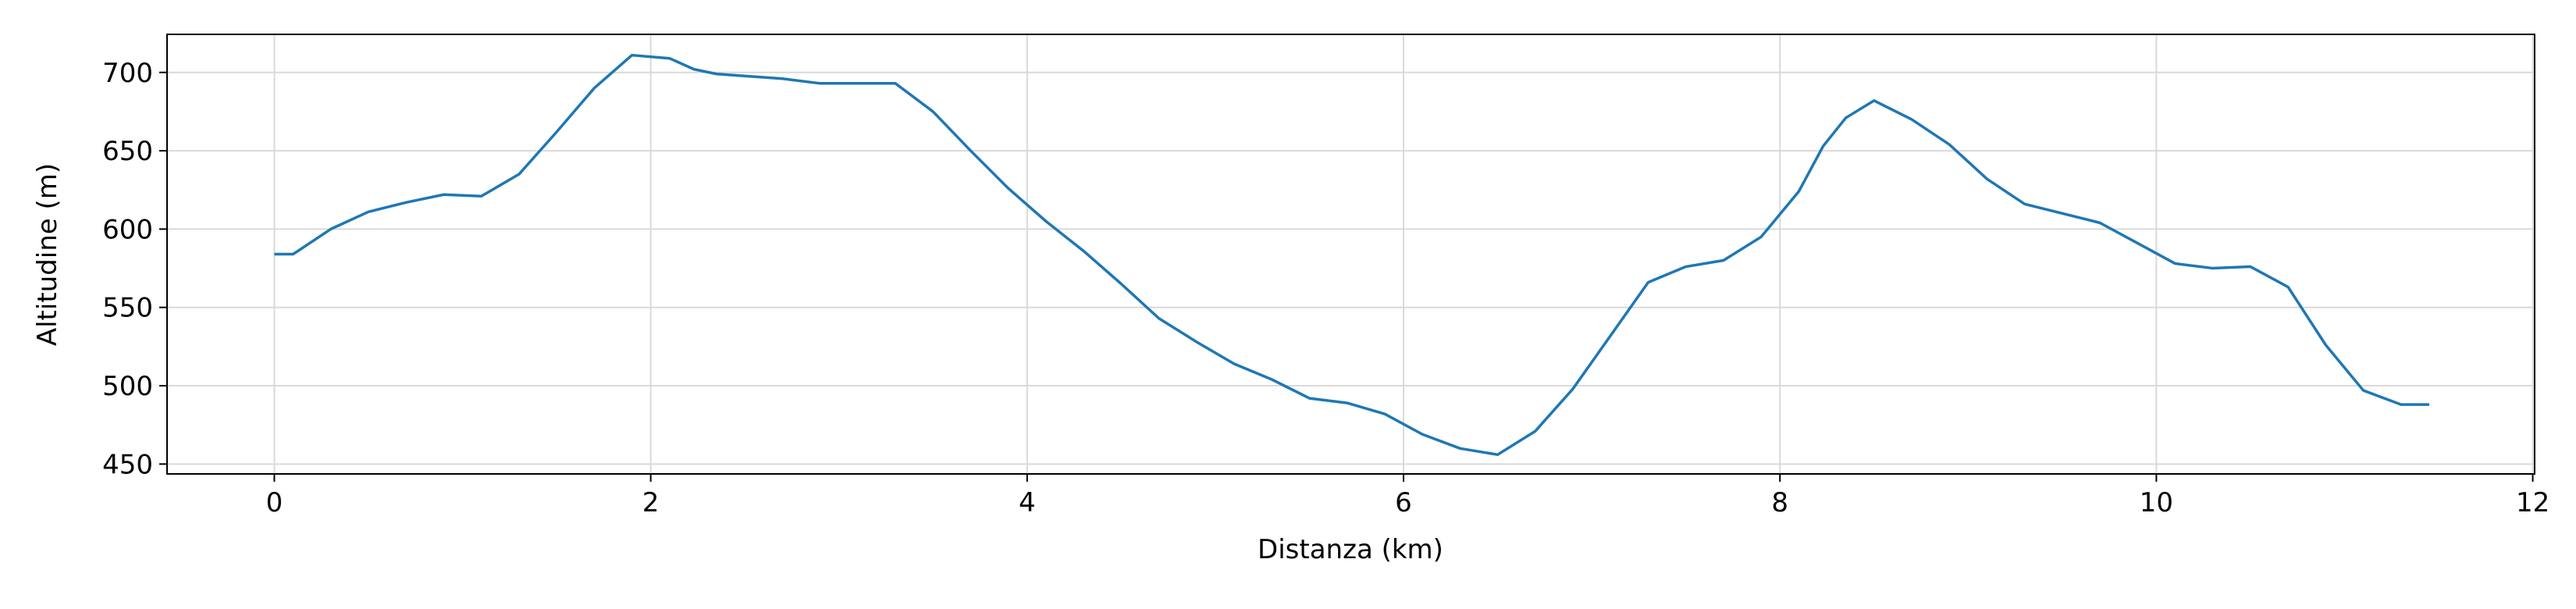 This screenshot has height=609, width=2576. What do you see at coordinates (127, 229) in the screenshot?
I see `y-tick-label: 600` at bounding box center [127, 229].